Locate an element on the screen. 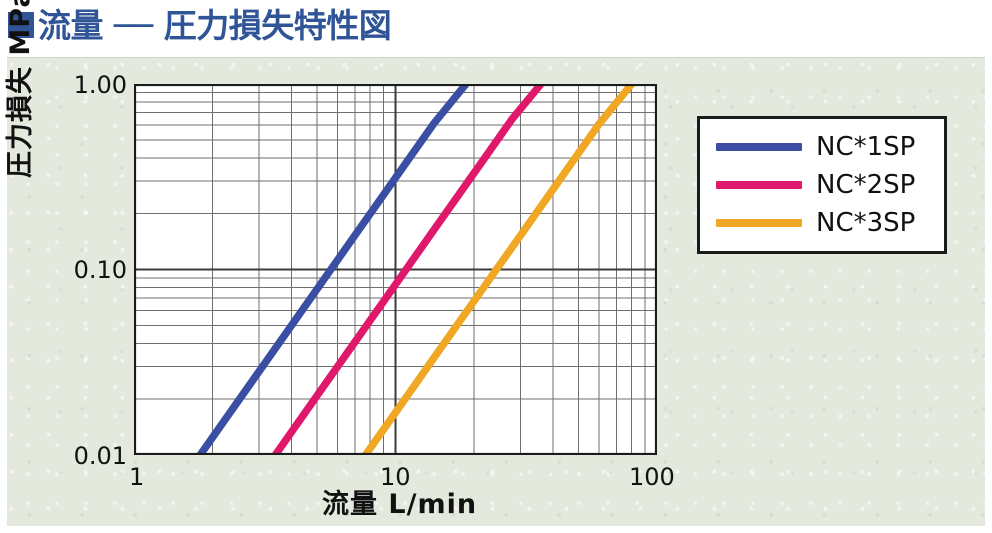 The height and width of the screenshot is (533, 992). page-title-text: 流量 ── 圧力損失特性図 is located at coordinates (215, 25).